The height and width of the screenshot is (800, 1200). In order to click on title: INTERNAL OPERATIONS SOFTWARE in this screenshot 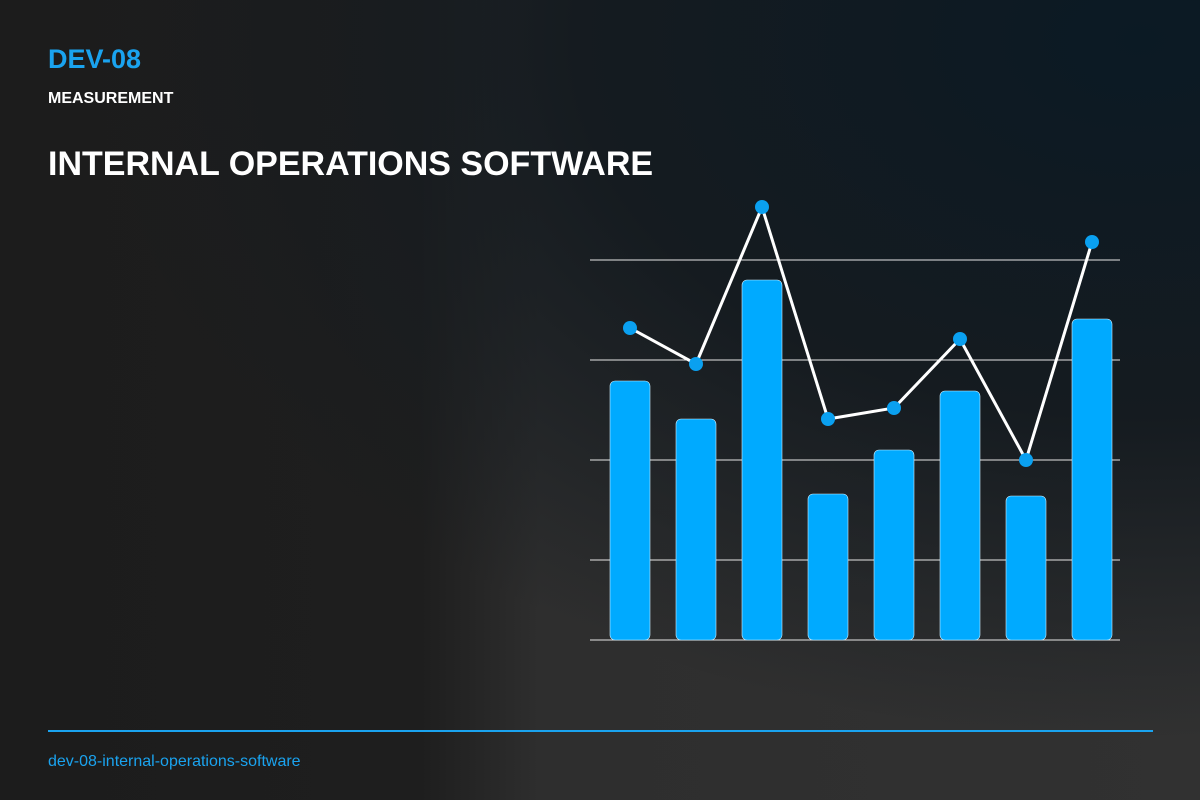, I will do `click(351, 164)`.